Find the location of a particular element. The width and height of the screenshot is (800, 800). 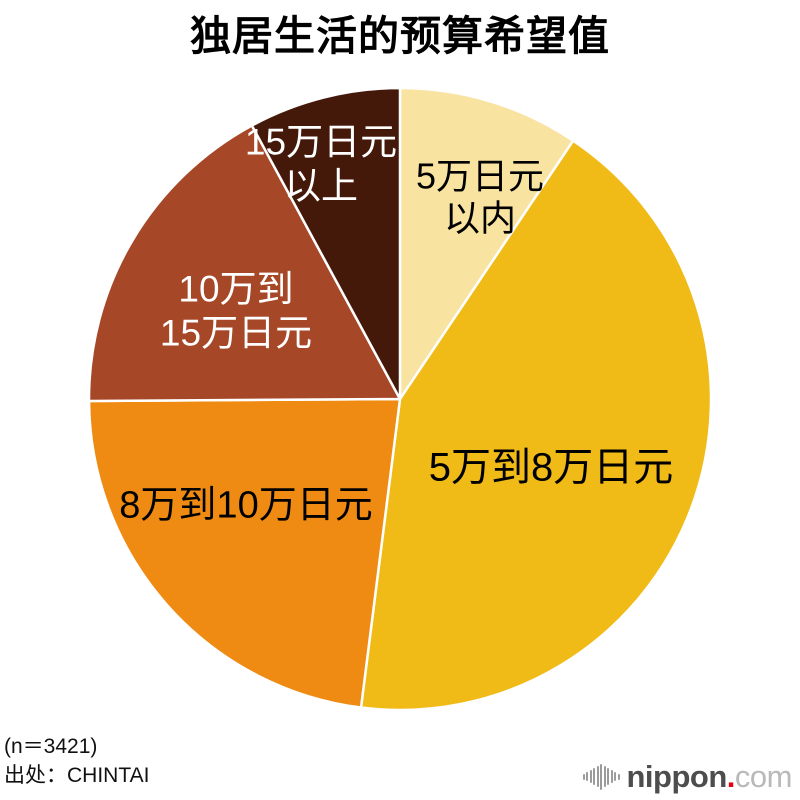

chart-title: 独居生活的预算希望值 is located at coordinates (400, 36).